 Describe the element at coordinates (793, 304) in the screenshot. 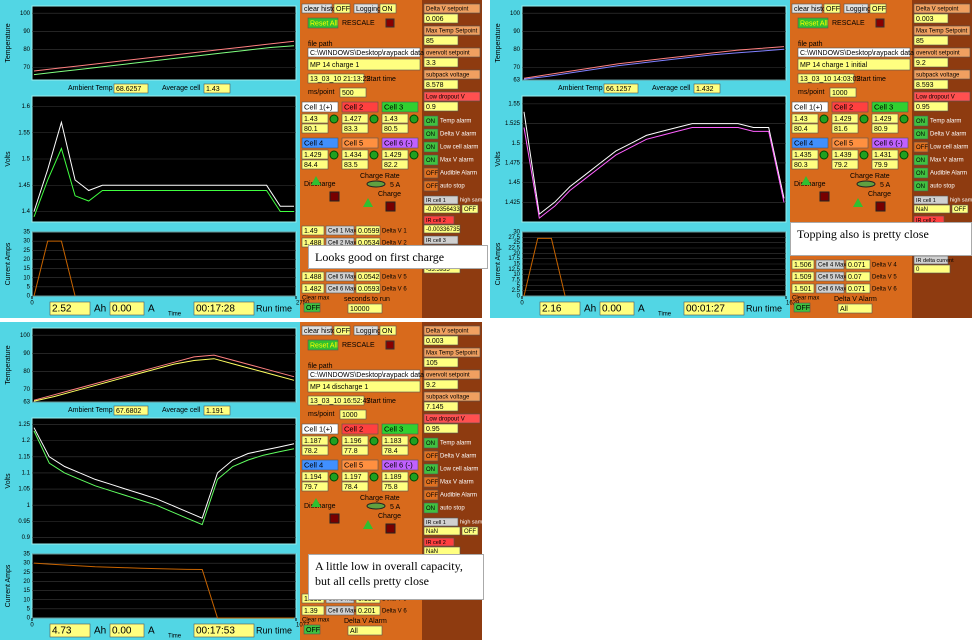

I see `x-tick-label: 1629` at that location.